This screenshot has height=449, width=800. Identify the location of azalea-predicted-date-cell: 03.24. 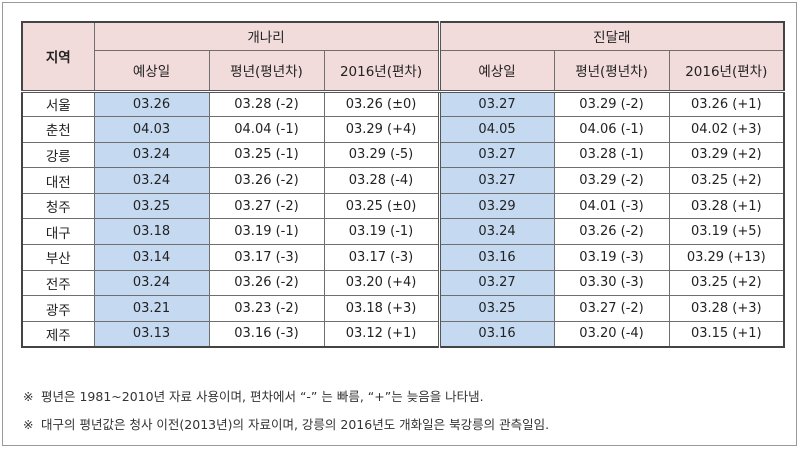
(496, 232).